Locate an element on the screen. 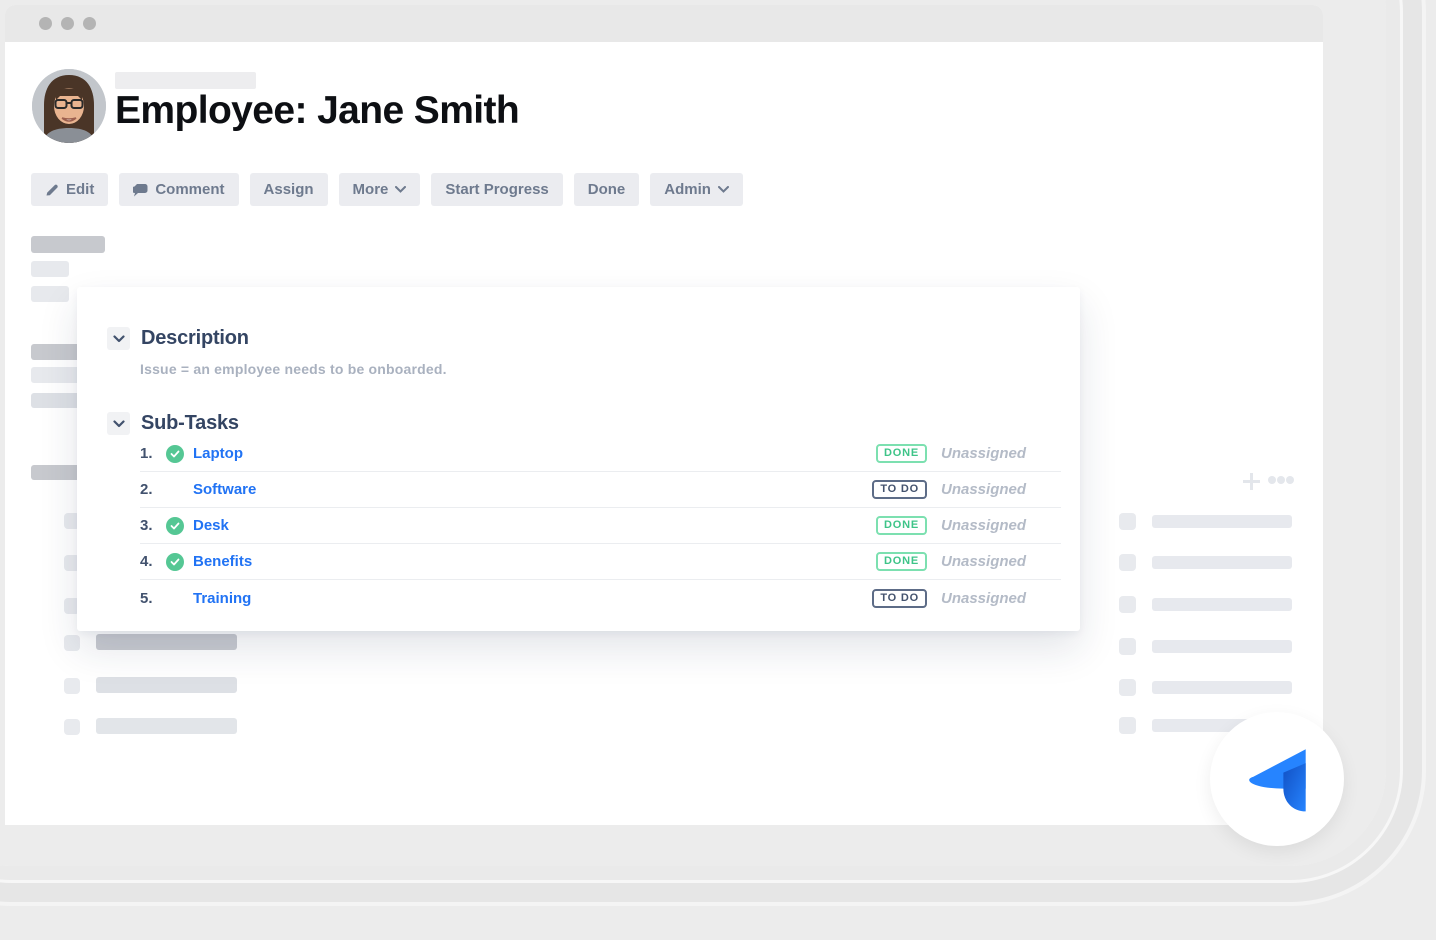 The height and width of the screenshot is (940, 1436). subtask-link: Desk is located at coordinates (211, 525).